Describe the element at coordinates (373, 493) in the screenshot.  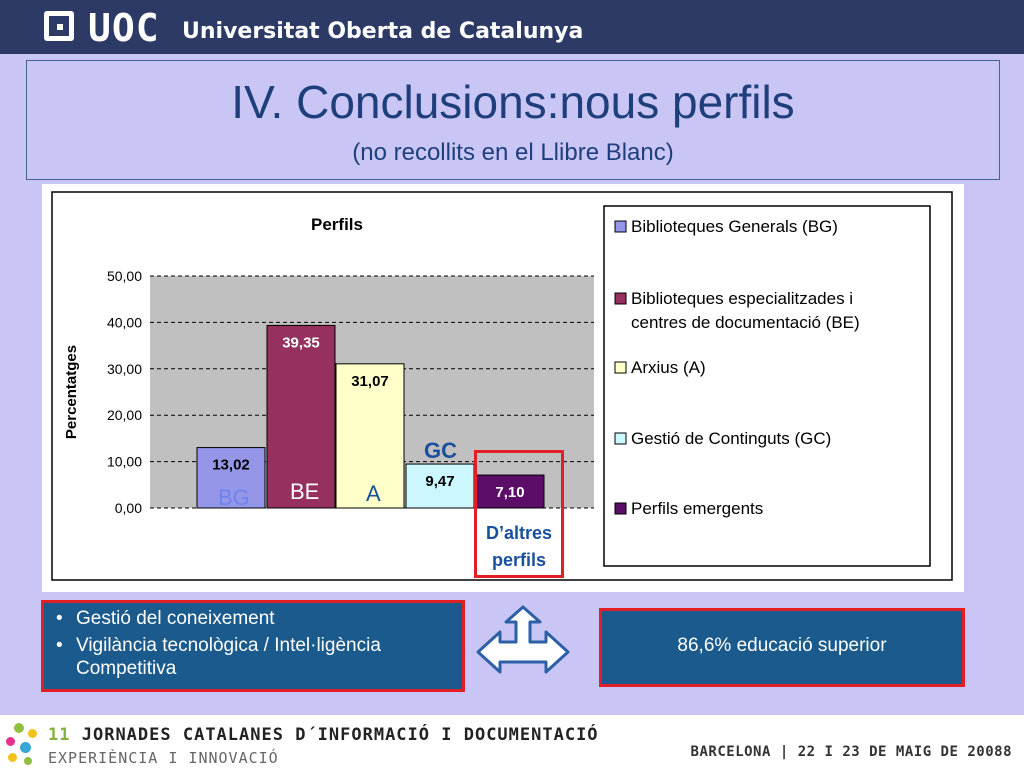
I see `annotation-a: A` at that location.